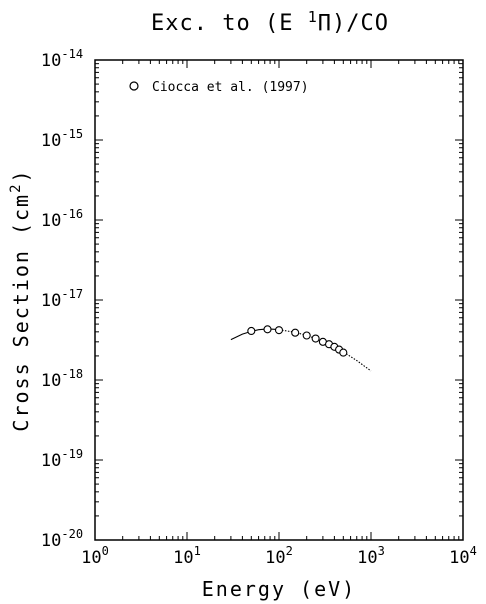  What do you see at coordinates (230, 87) in the screenshot?
I see `legend-label: Ciocca et al. (1997)` at bounding box center [230, 87].